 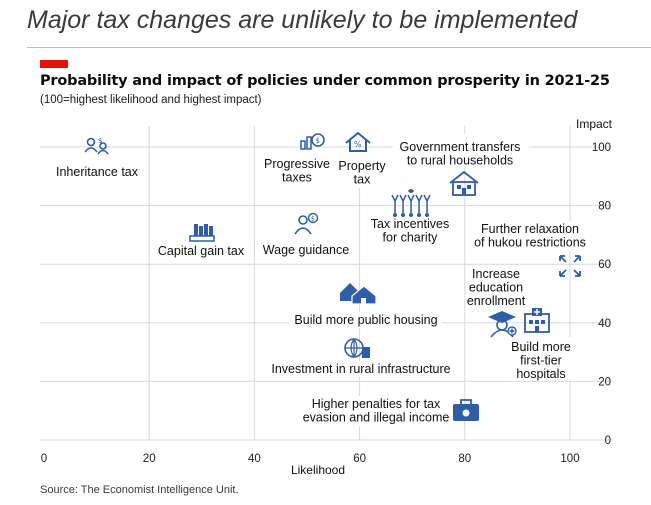 I want to click on point-label: Progressive taxes, so click(x=297, y=171).